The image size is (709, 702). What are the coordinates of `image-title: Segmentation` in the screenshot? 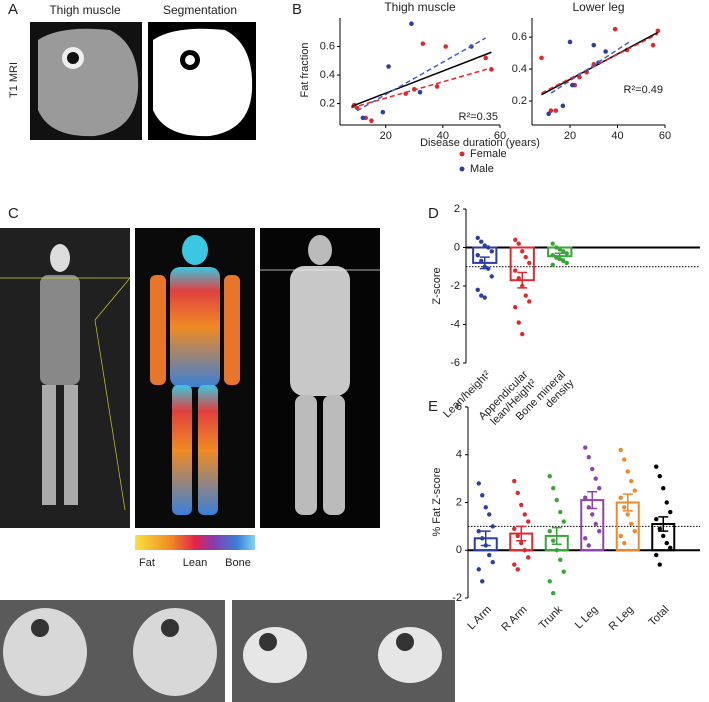 It's located at (200, 10).